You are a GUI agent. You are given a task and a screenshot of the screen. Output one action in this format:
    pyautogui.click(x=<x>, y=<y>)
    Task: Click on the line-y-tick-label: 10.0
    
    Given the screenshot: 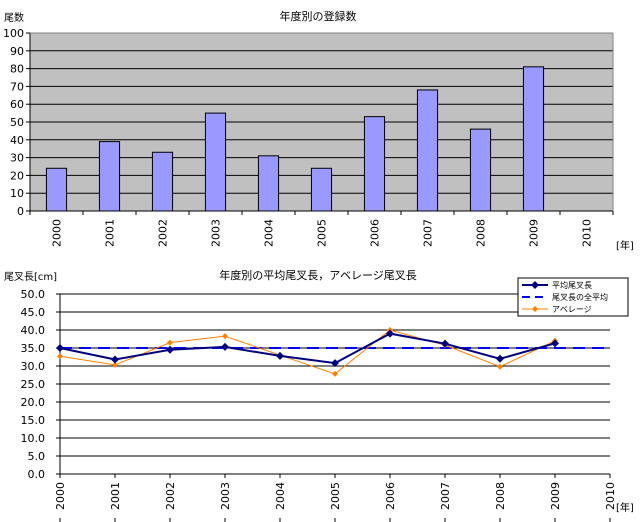 What is the action you would take?
    pyautogui.click(x=33, y=438)
    